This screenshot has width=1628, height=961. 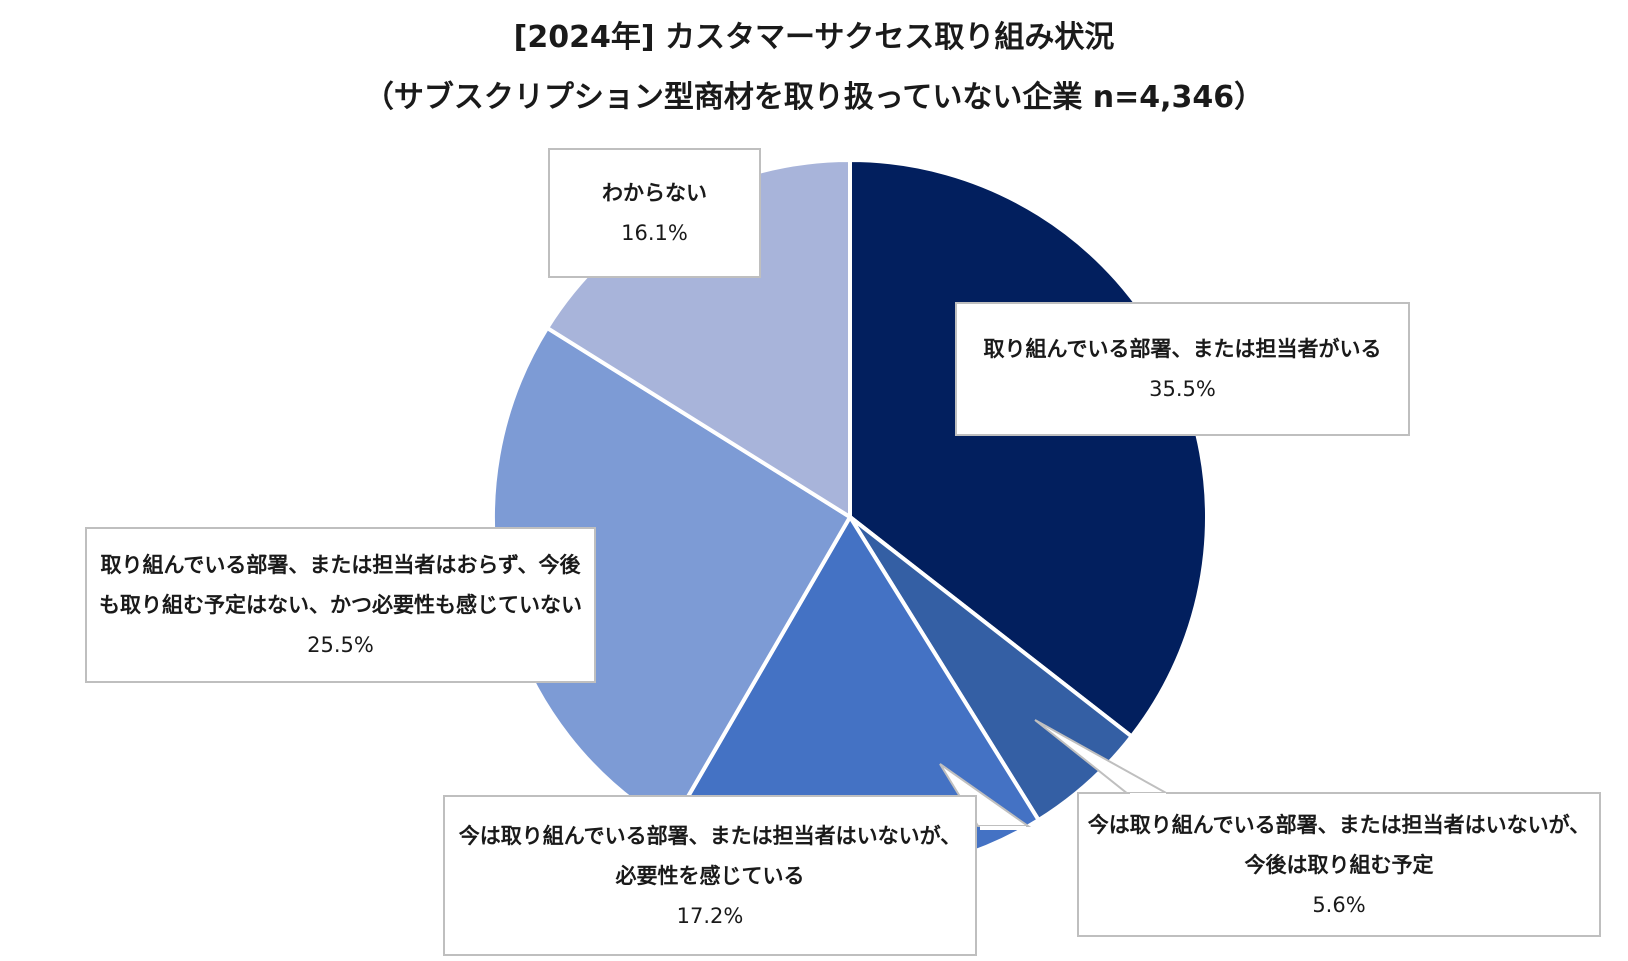 What do you see at coordinates (340, 645) in the screenshot?
I see `data-label-value: 25.5%` at bounding box center [340, 645].